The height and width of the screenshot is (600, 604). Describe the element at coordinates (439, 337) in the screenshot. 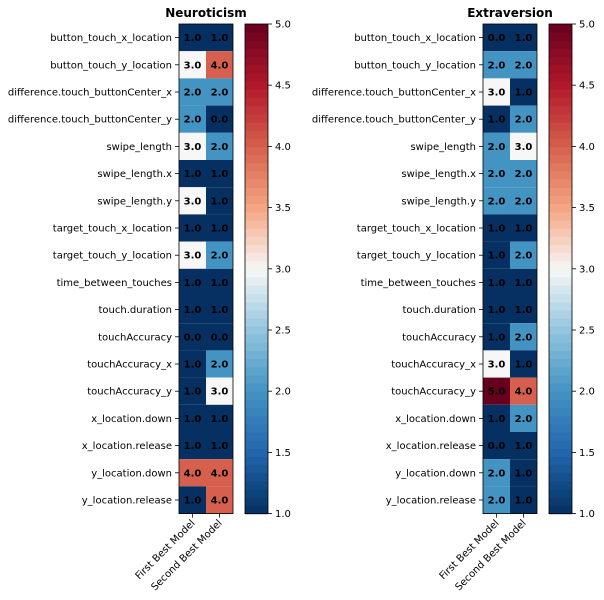

I see `row-label: touchAccuracy` at that location.